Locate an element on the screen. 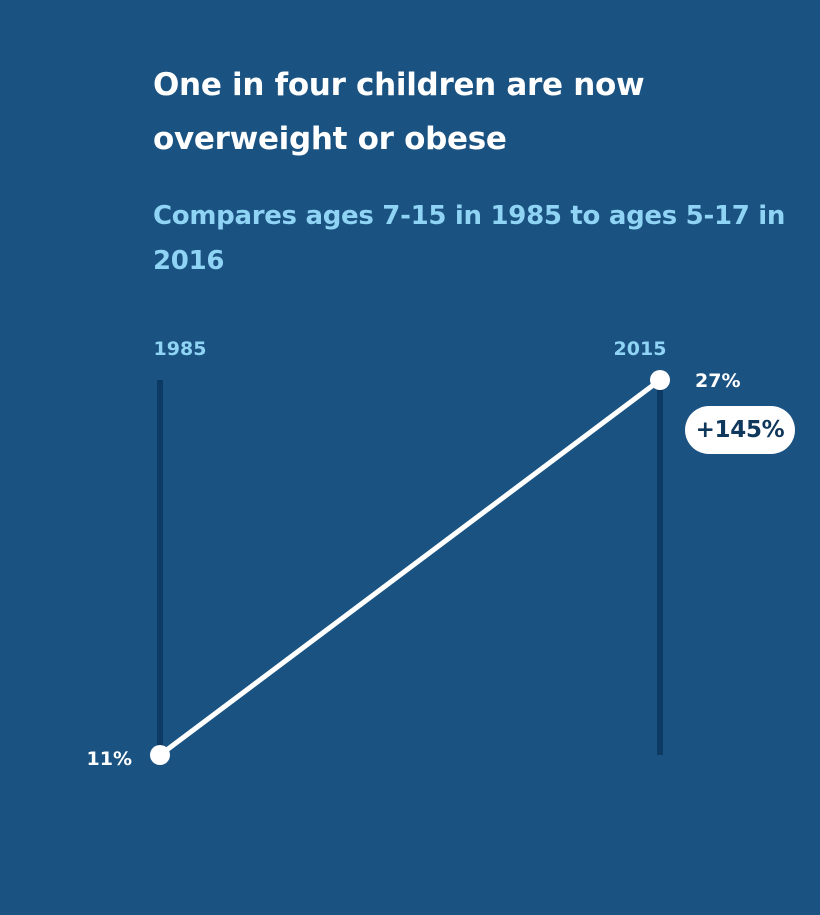  value-label-1985: 11% is located at coordinates (109, 759).